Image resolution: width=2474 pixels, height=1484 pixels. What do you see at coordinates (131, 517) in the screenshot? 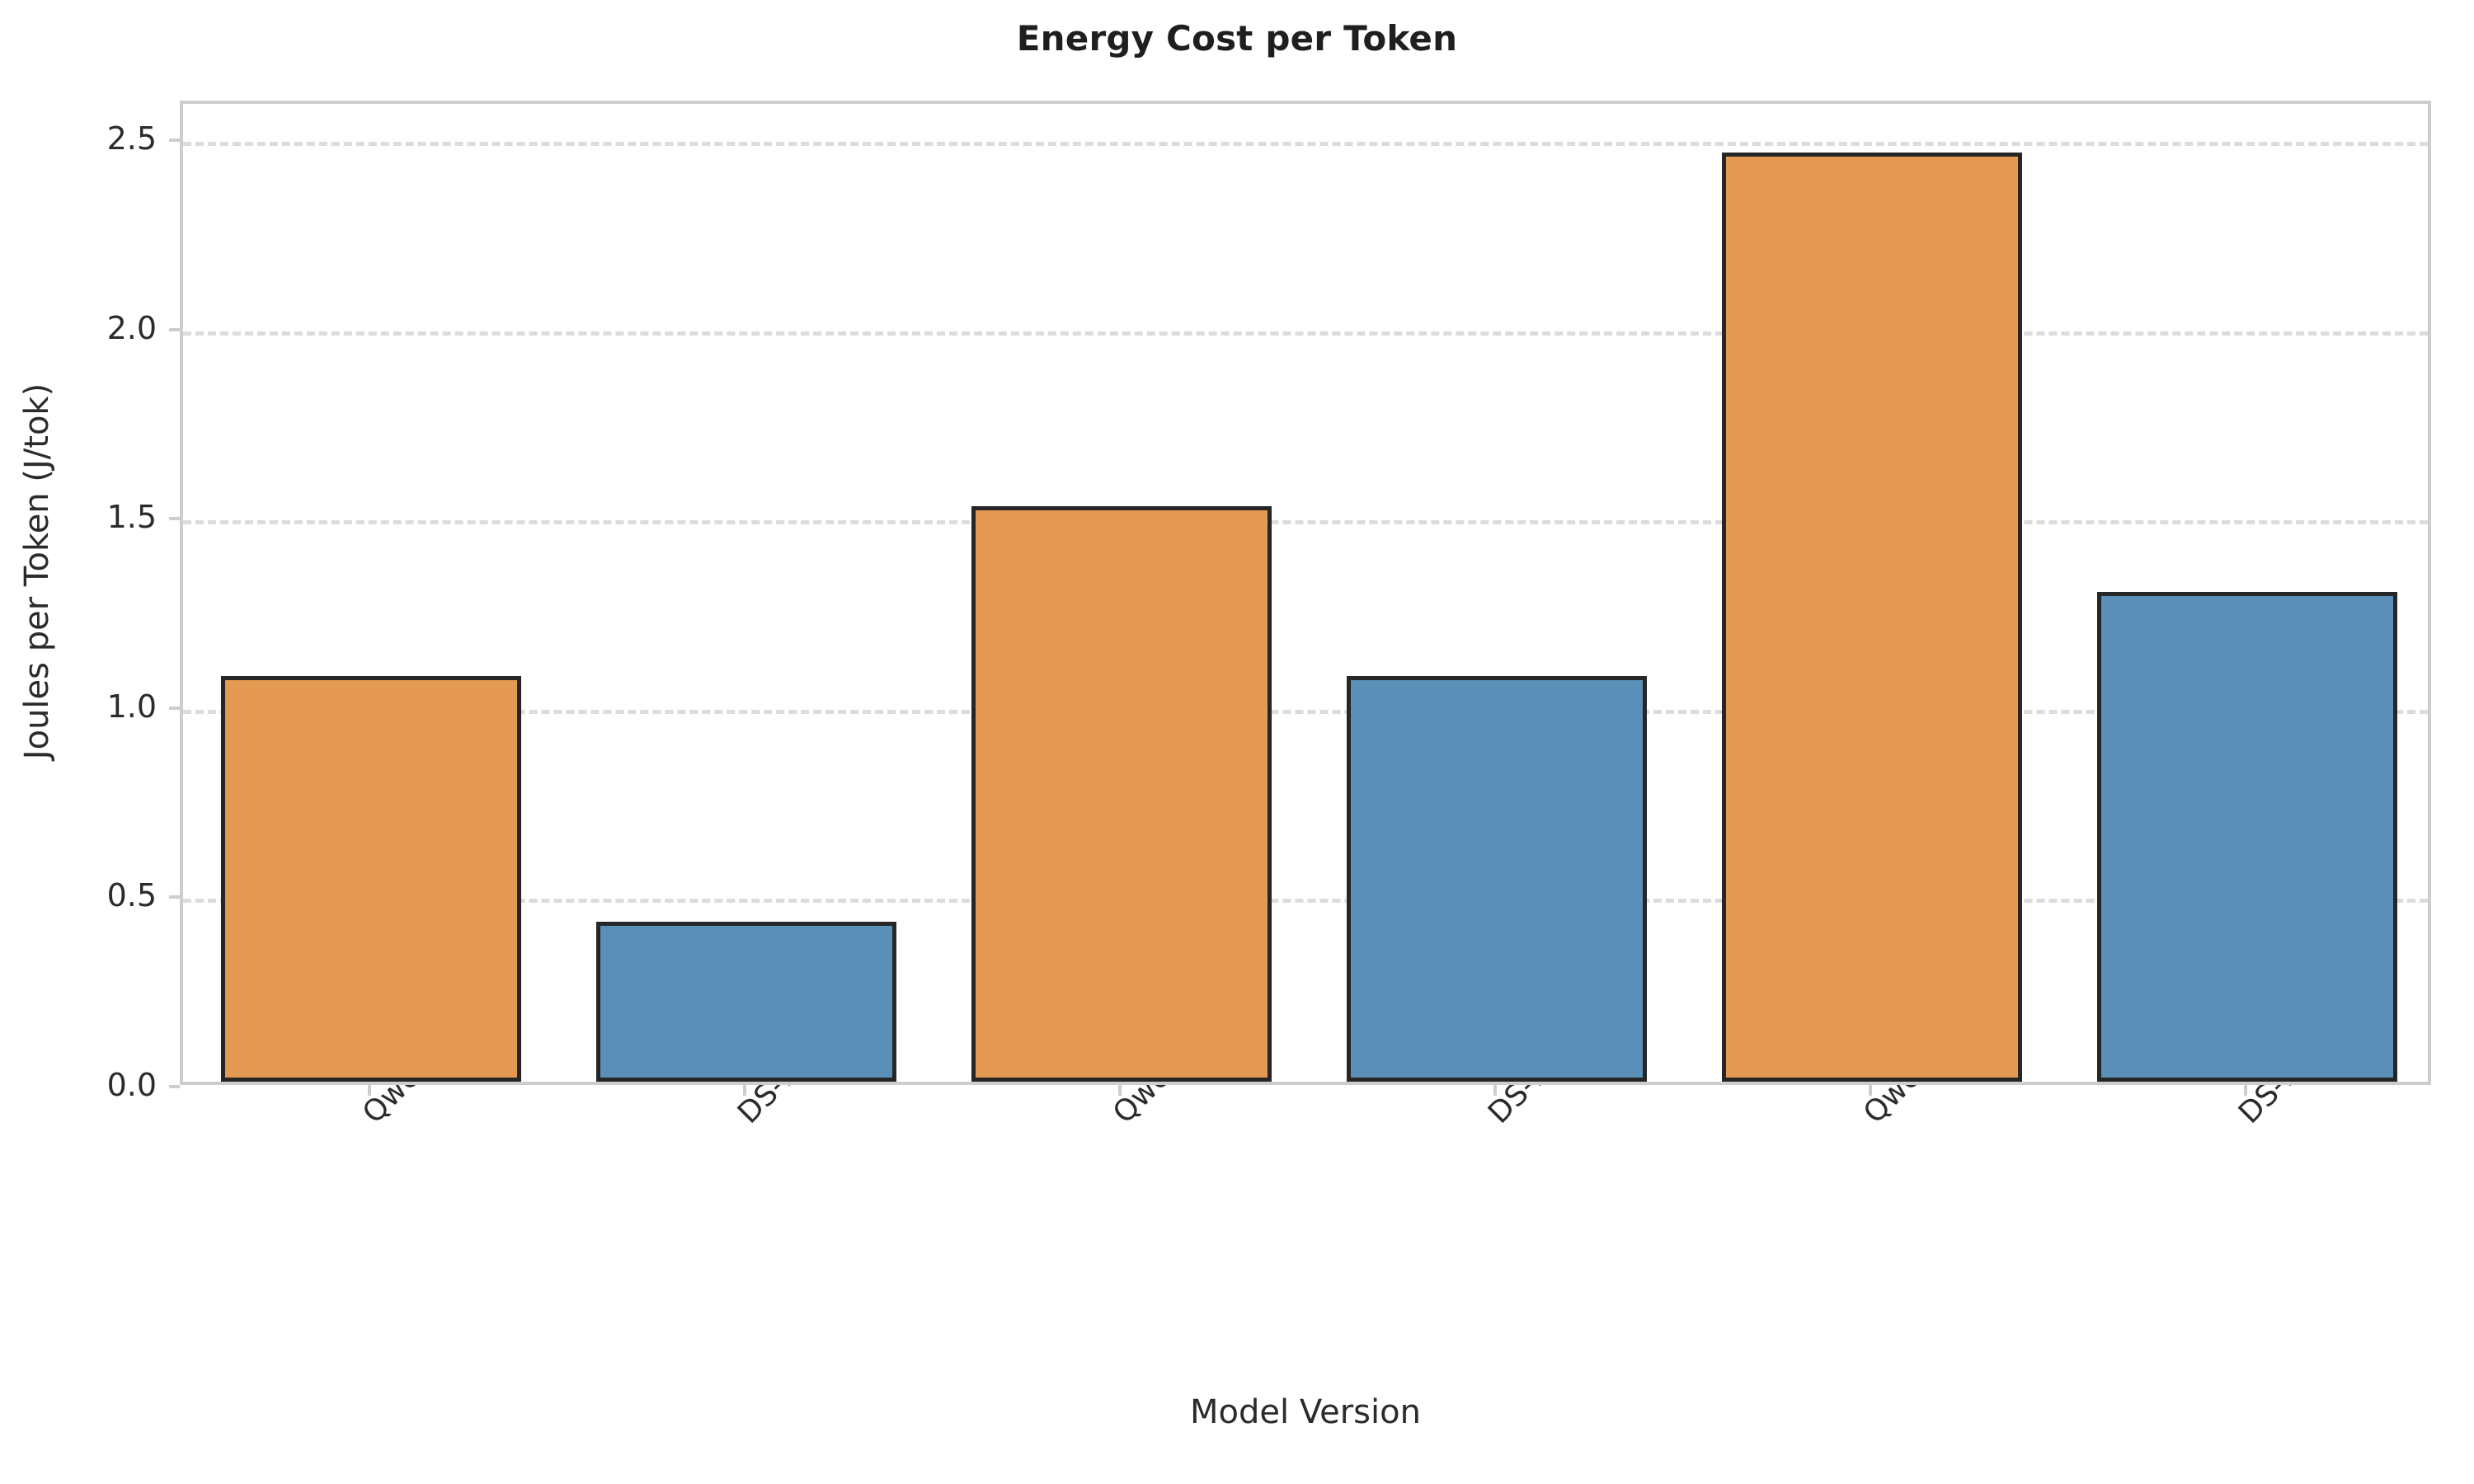
I see `y-axis-tick-label: 1.5` at bounding box center [131, 517].